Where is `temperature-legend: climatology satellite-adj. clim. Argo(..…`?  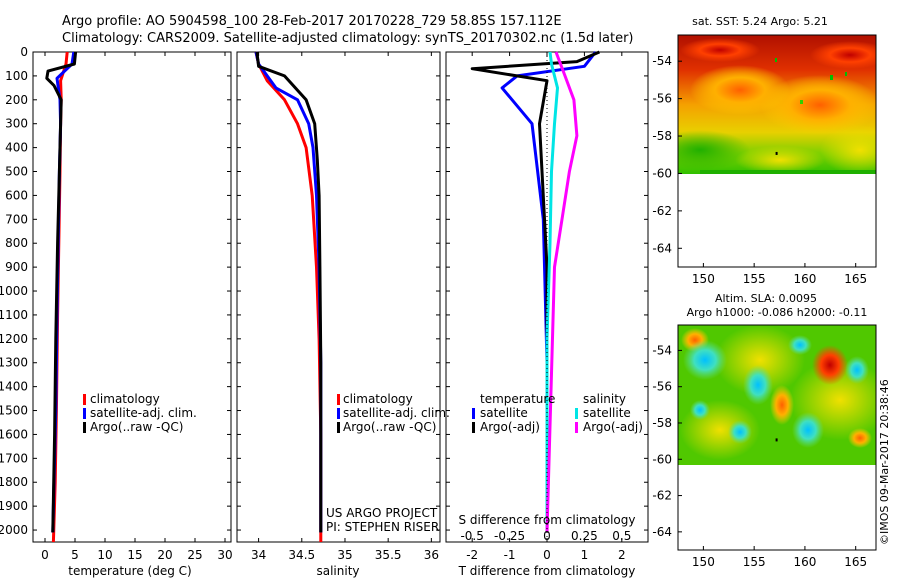
temperature-legend: climatology satellite-adj. clim. Argo(..… is located at coordinates (140, 413).